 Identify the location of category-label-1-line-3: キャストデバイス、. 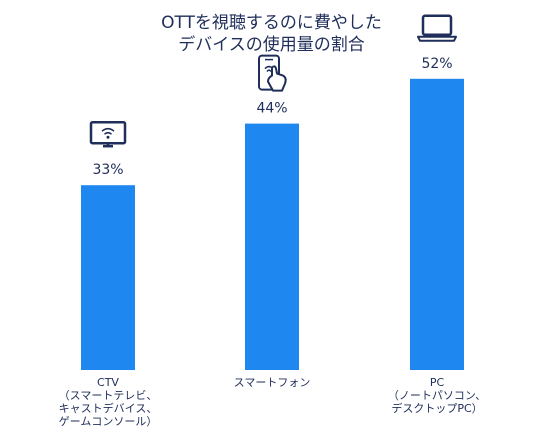
(108, 408).